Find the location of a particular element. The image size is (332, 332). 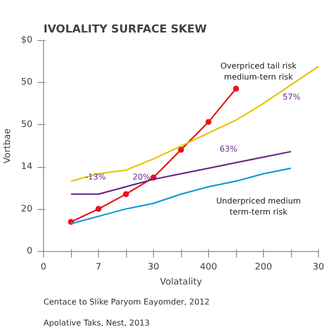

annotation: 57% is located at coordinates (291, 97).